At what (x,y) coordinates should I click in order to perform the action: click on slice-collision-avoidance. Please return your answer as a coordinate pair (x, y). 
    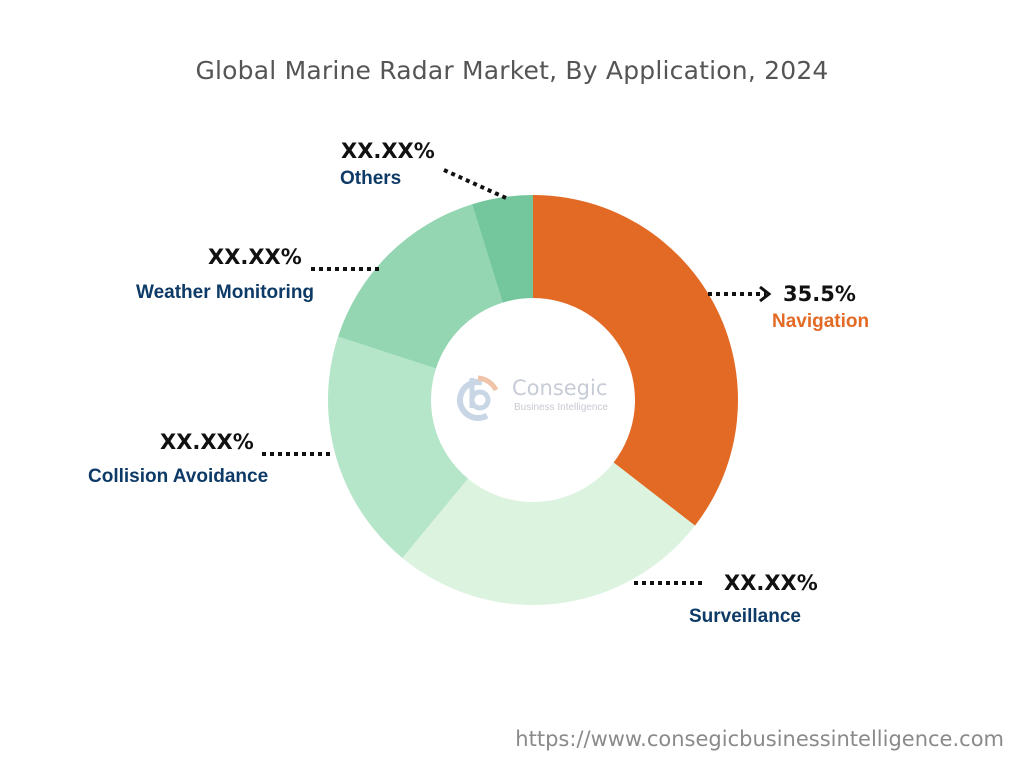
    Looking at the image, I should click on (398, 447).